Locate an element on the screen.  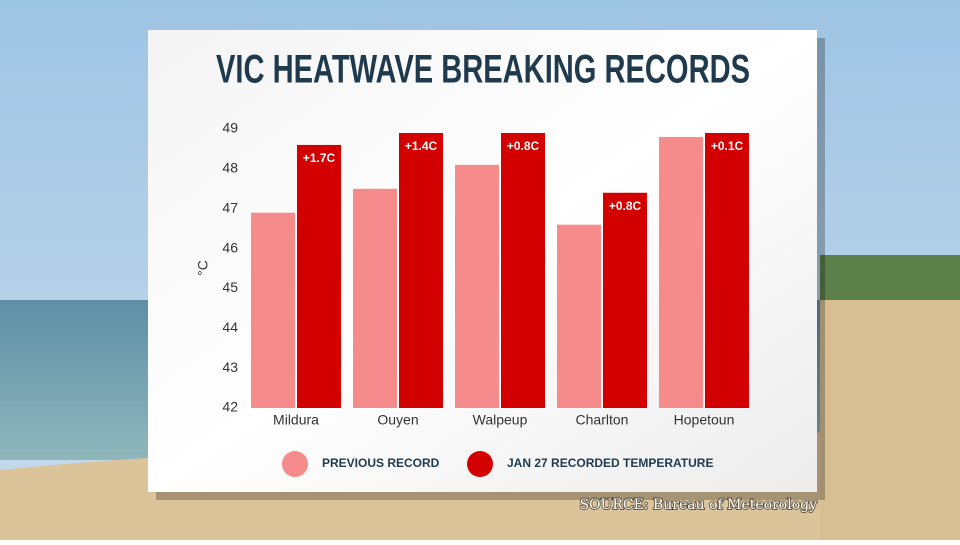
x-tick-label: Hopetoun is located at coordinates (704, 420).